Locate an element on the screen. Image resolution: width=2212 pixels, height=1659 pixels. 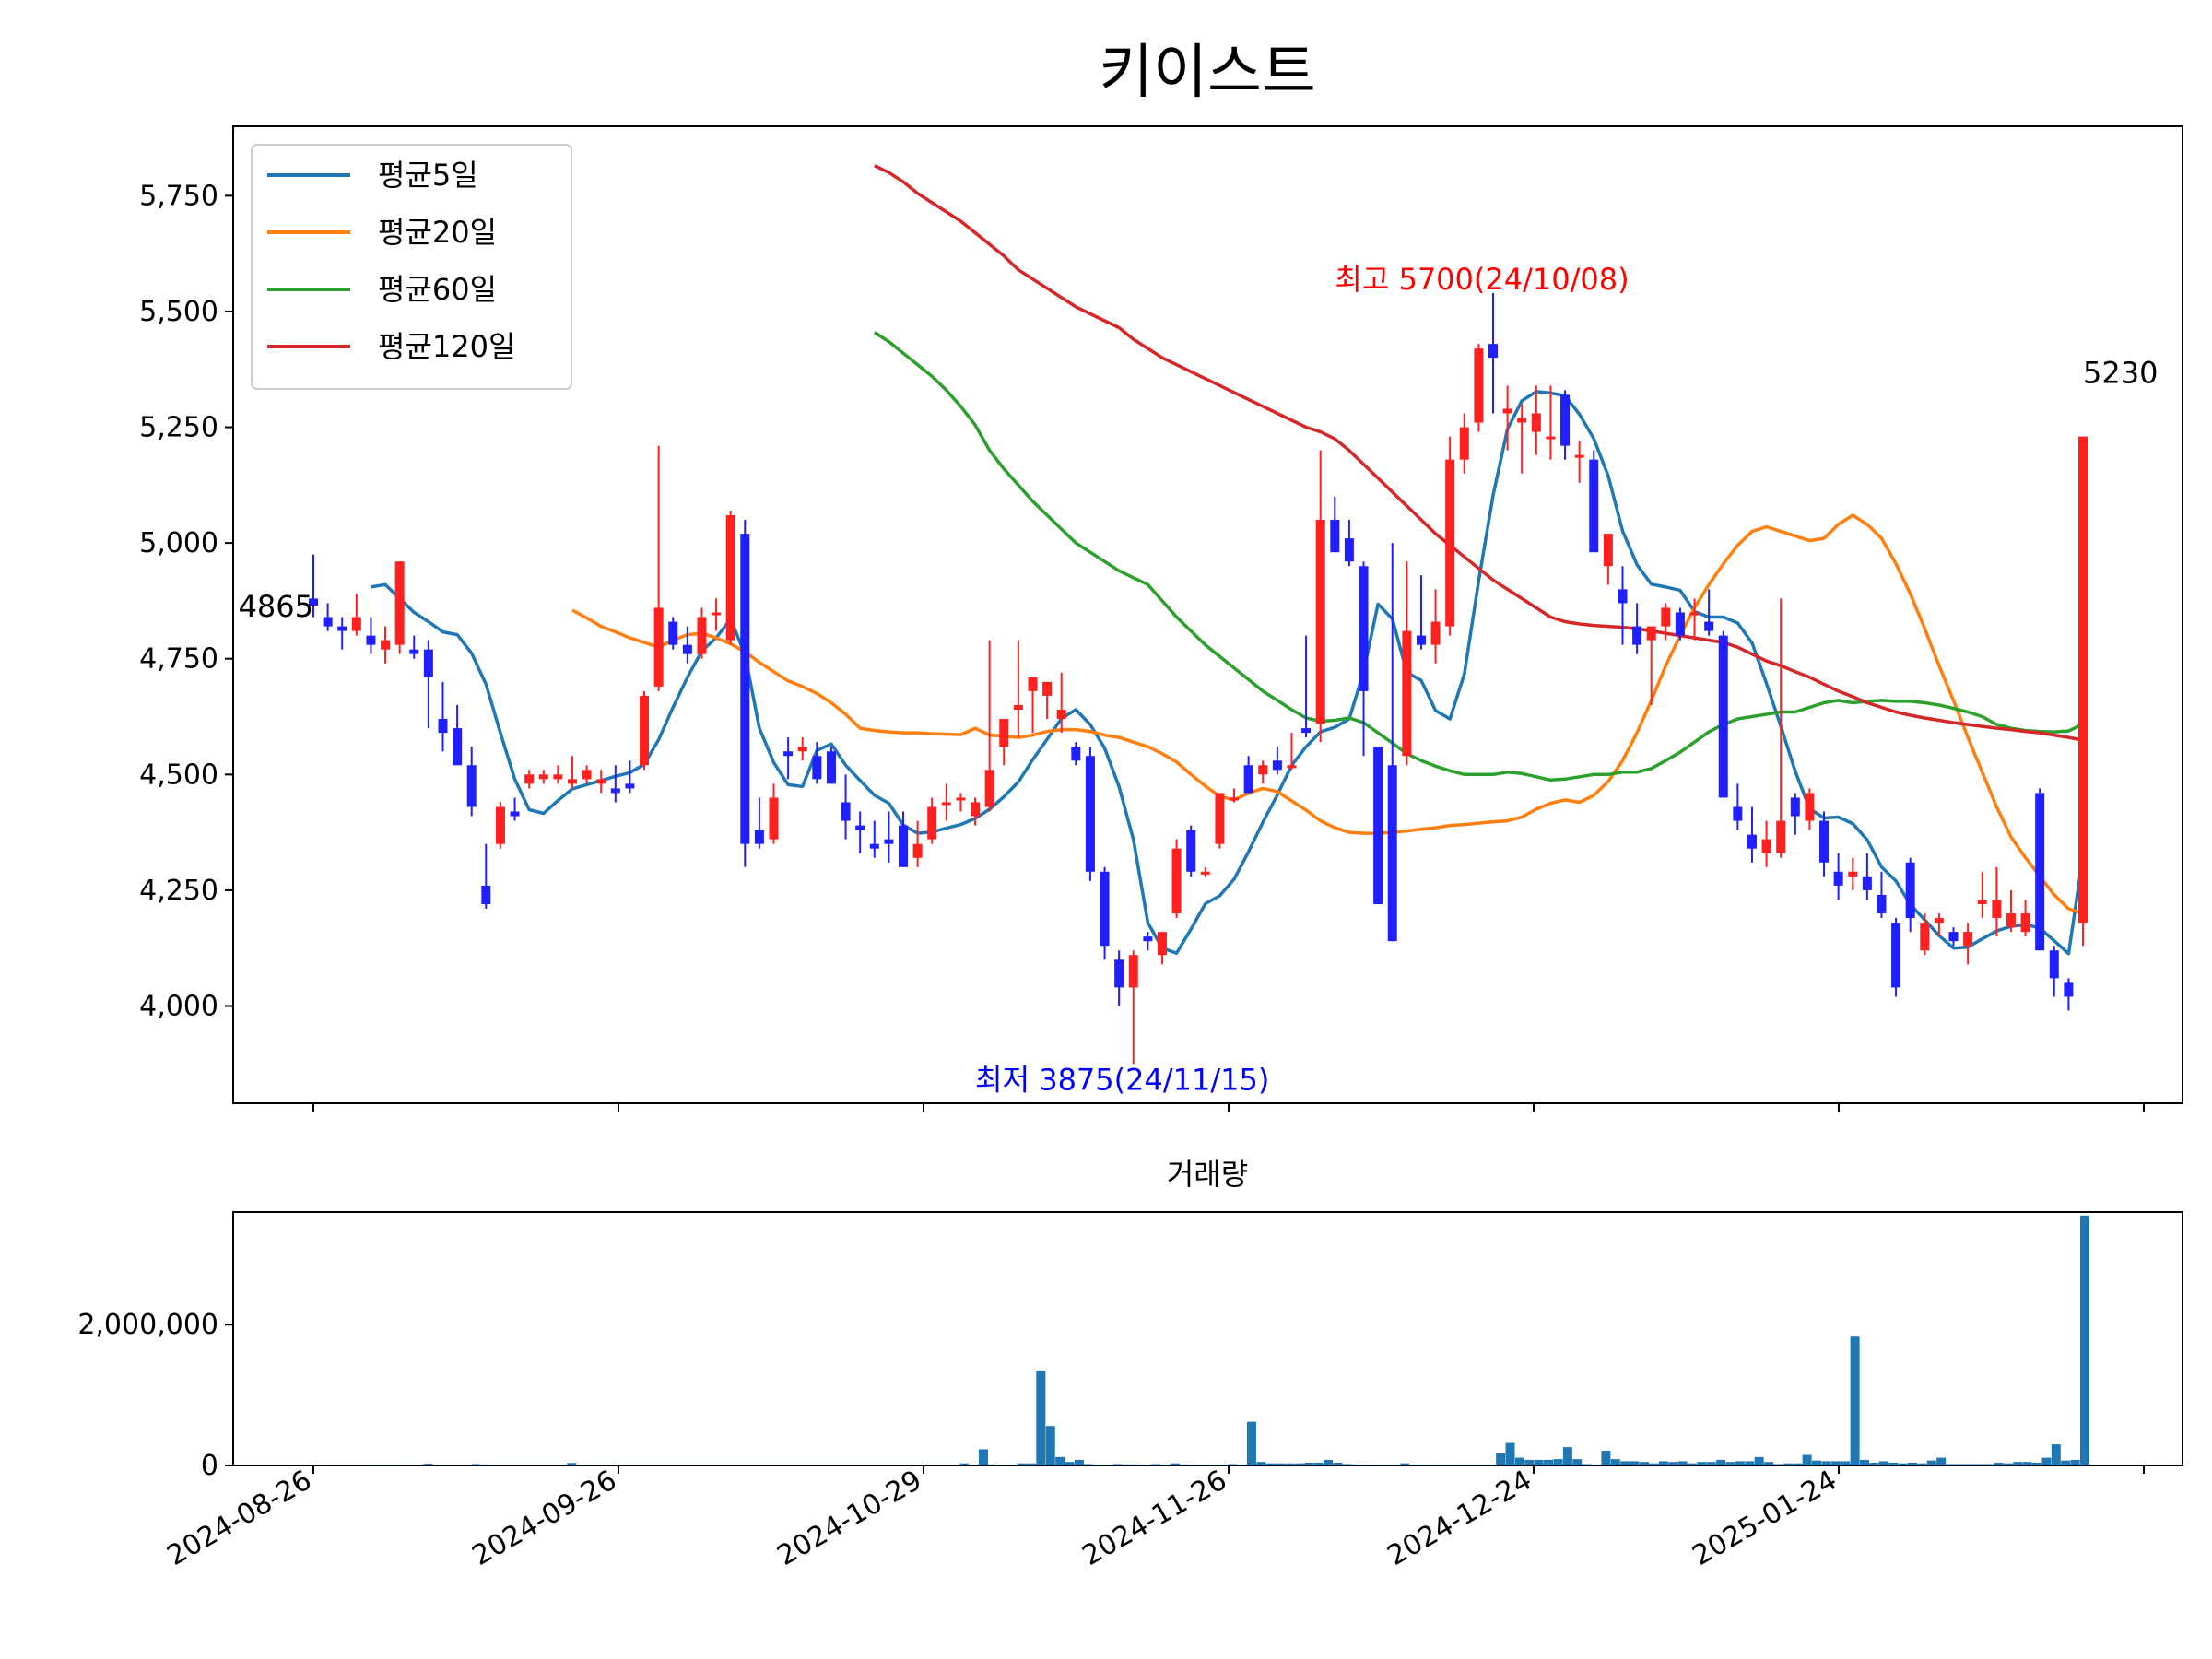
price-y-tick-label: 4,000 is located at coordinates (178, 1007).